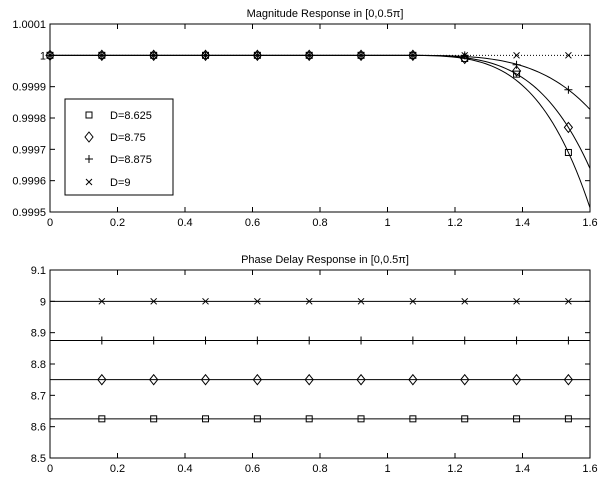  What do you see at coordinates (29, 25) in the screenshot?
I see `y-tick-label: 1.0001` at bounding box center [29, 25].